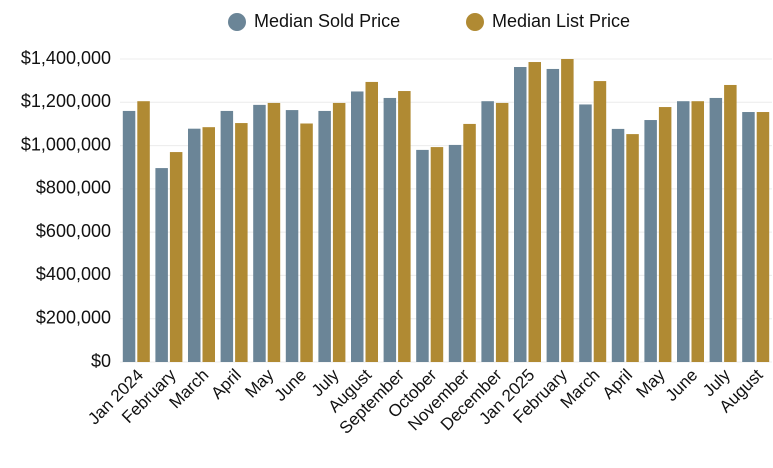 Image resolution: width=773 pixels, height=468 pixels. I want to click on y-tick-label: $400,000, so click(73, 274).